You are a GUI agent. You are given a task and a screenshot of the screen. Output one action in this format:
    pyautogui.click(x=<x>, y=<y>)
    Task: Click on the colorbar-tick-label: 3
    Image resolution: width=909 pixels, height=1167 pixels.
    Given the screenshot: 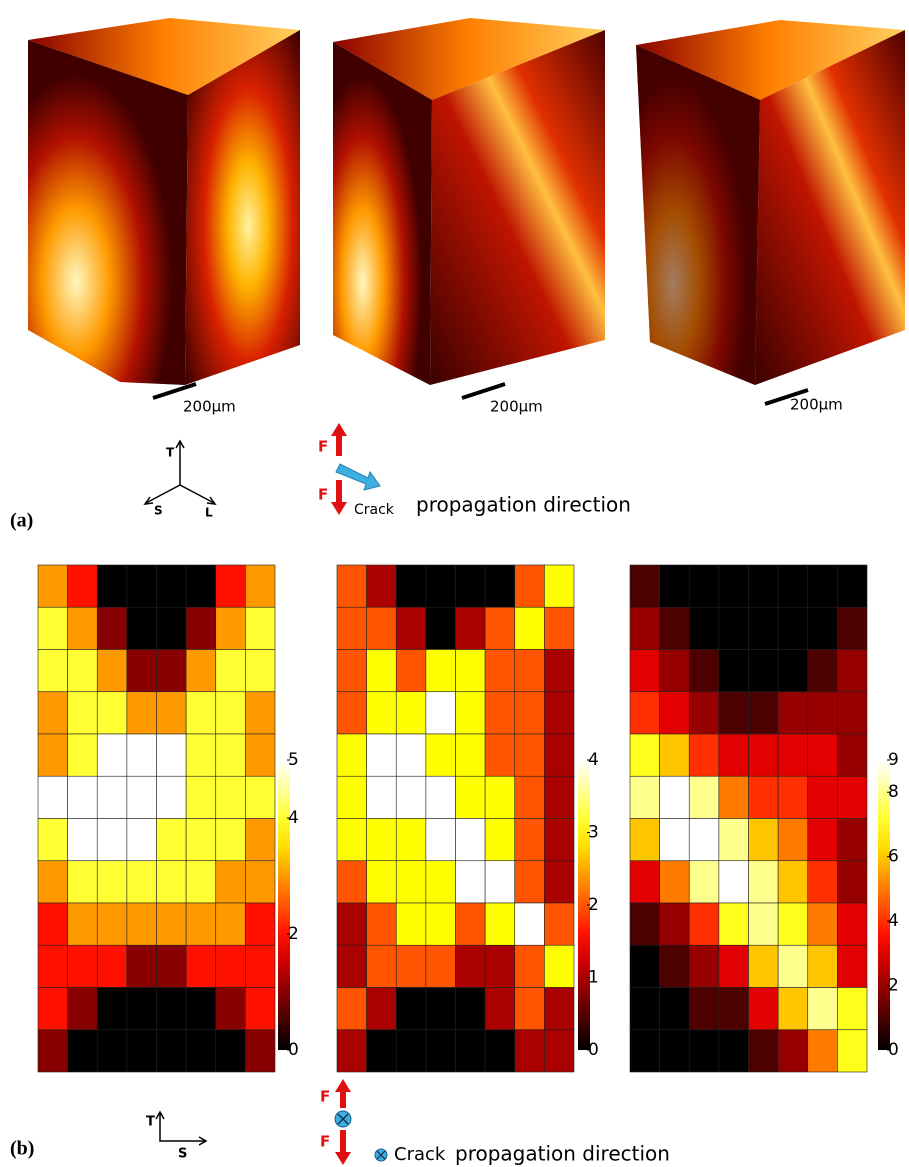 What is the action you would take?
    pyautogui.click(x=593, y=833)
    